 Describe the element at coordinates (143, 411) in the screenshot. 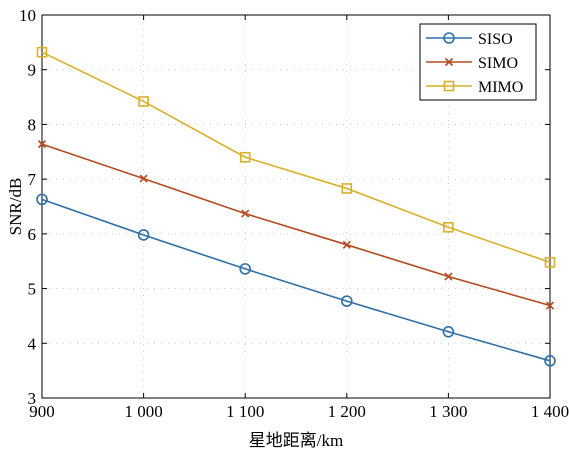

I see `x-tick-label: 1 000` at that location.